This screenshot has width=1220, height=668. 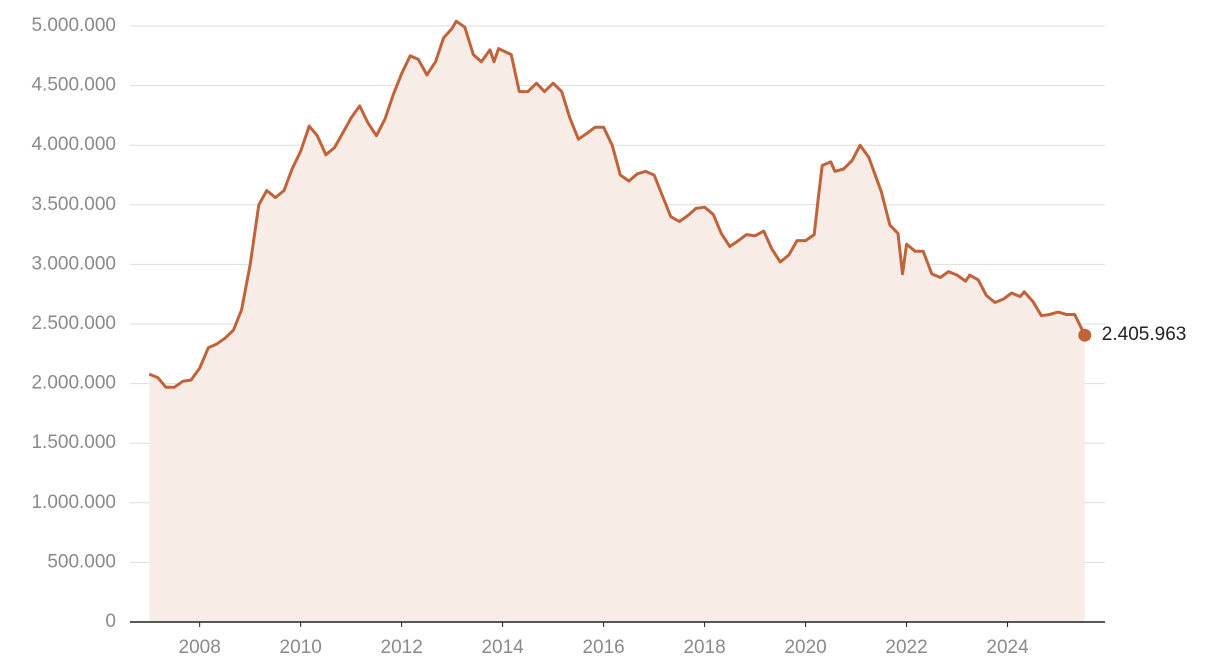 What do you see at coordinates (73, 502) in the screenshot?
I see `y-tick-label: 1.000.000` at bounding box center [73, 502].